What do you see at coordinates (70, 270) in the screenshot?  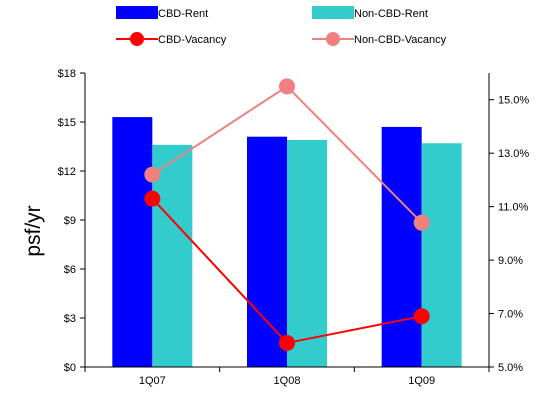 I see `y-tick-label: $6` at bounding box center [70, 270].